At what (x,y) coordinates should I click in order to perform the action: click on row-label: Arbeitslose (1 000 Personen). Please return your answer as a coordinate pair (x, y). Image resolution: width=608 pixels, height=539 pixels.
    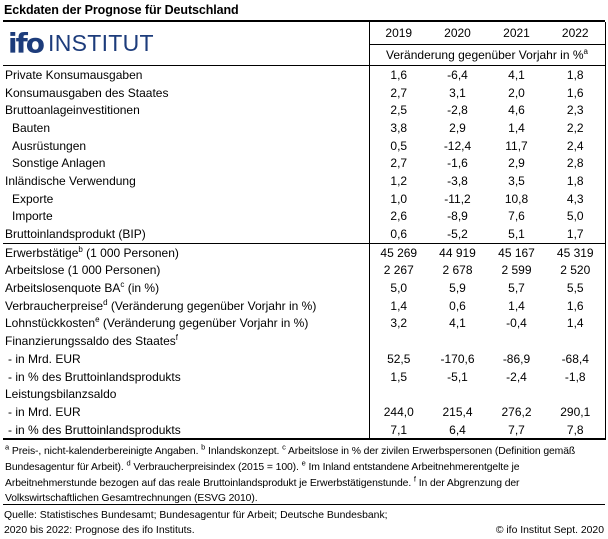
    Looking at the image, I should click on (83, 270).